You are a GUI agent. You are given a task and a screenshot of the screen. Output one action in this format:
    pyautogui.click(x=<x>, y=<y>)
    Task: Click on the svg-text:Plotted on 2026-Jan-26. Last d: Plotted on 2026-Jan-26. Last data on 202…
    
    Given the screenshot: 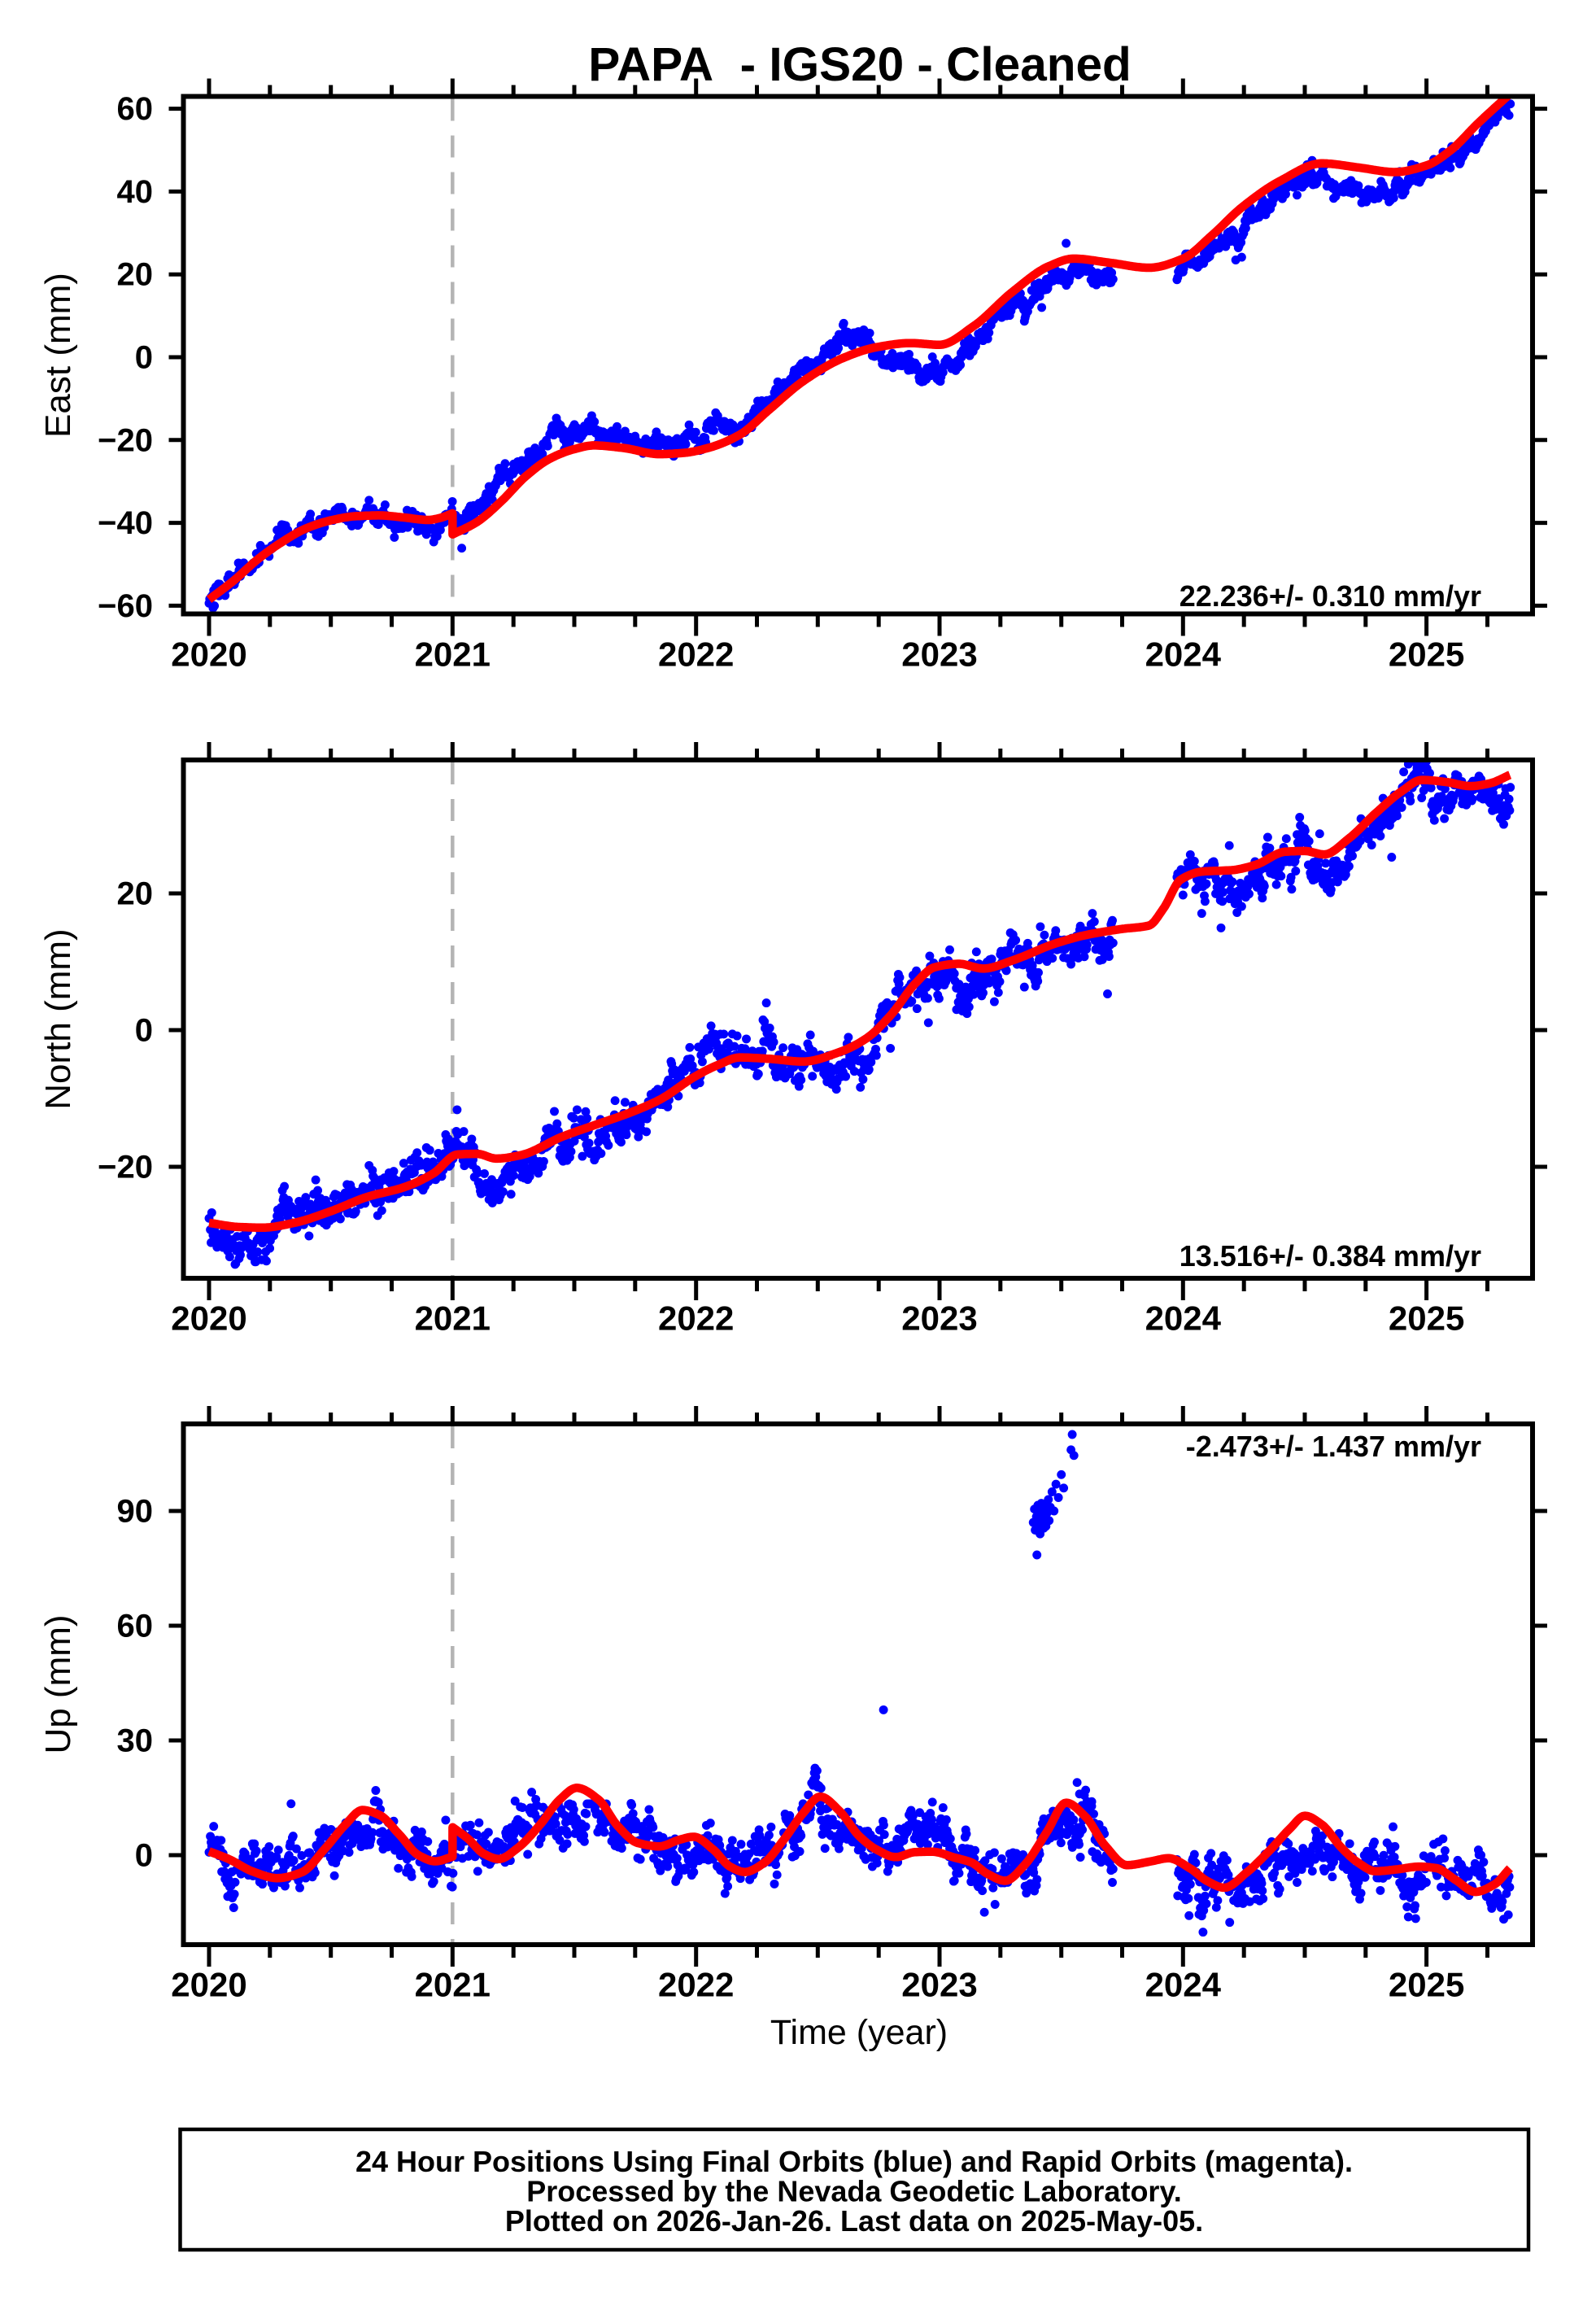 What is the action you would take?
    pyautogui.click(x=854, y=2221)
    